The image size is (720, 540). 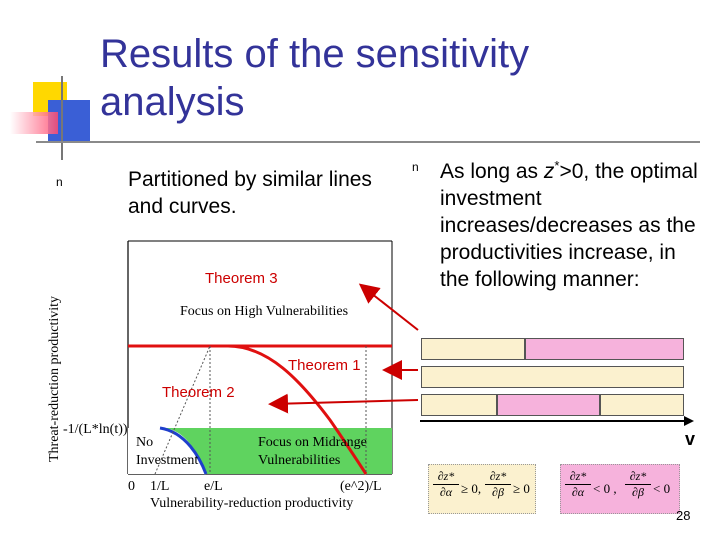 I want to click on formula-b-fracbar2, so click(x=638, y=484).